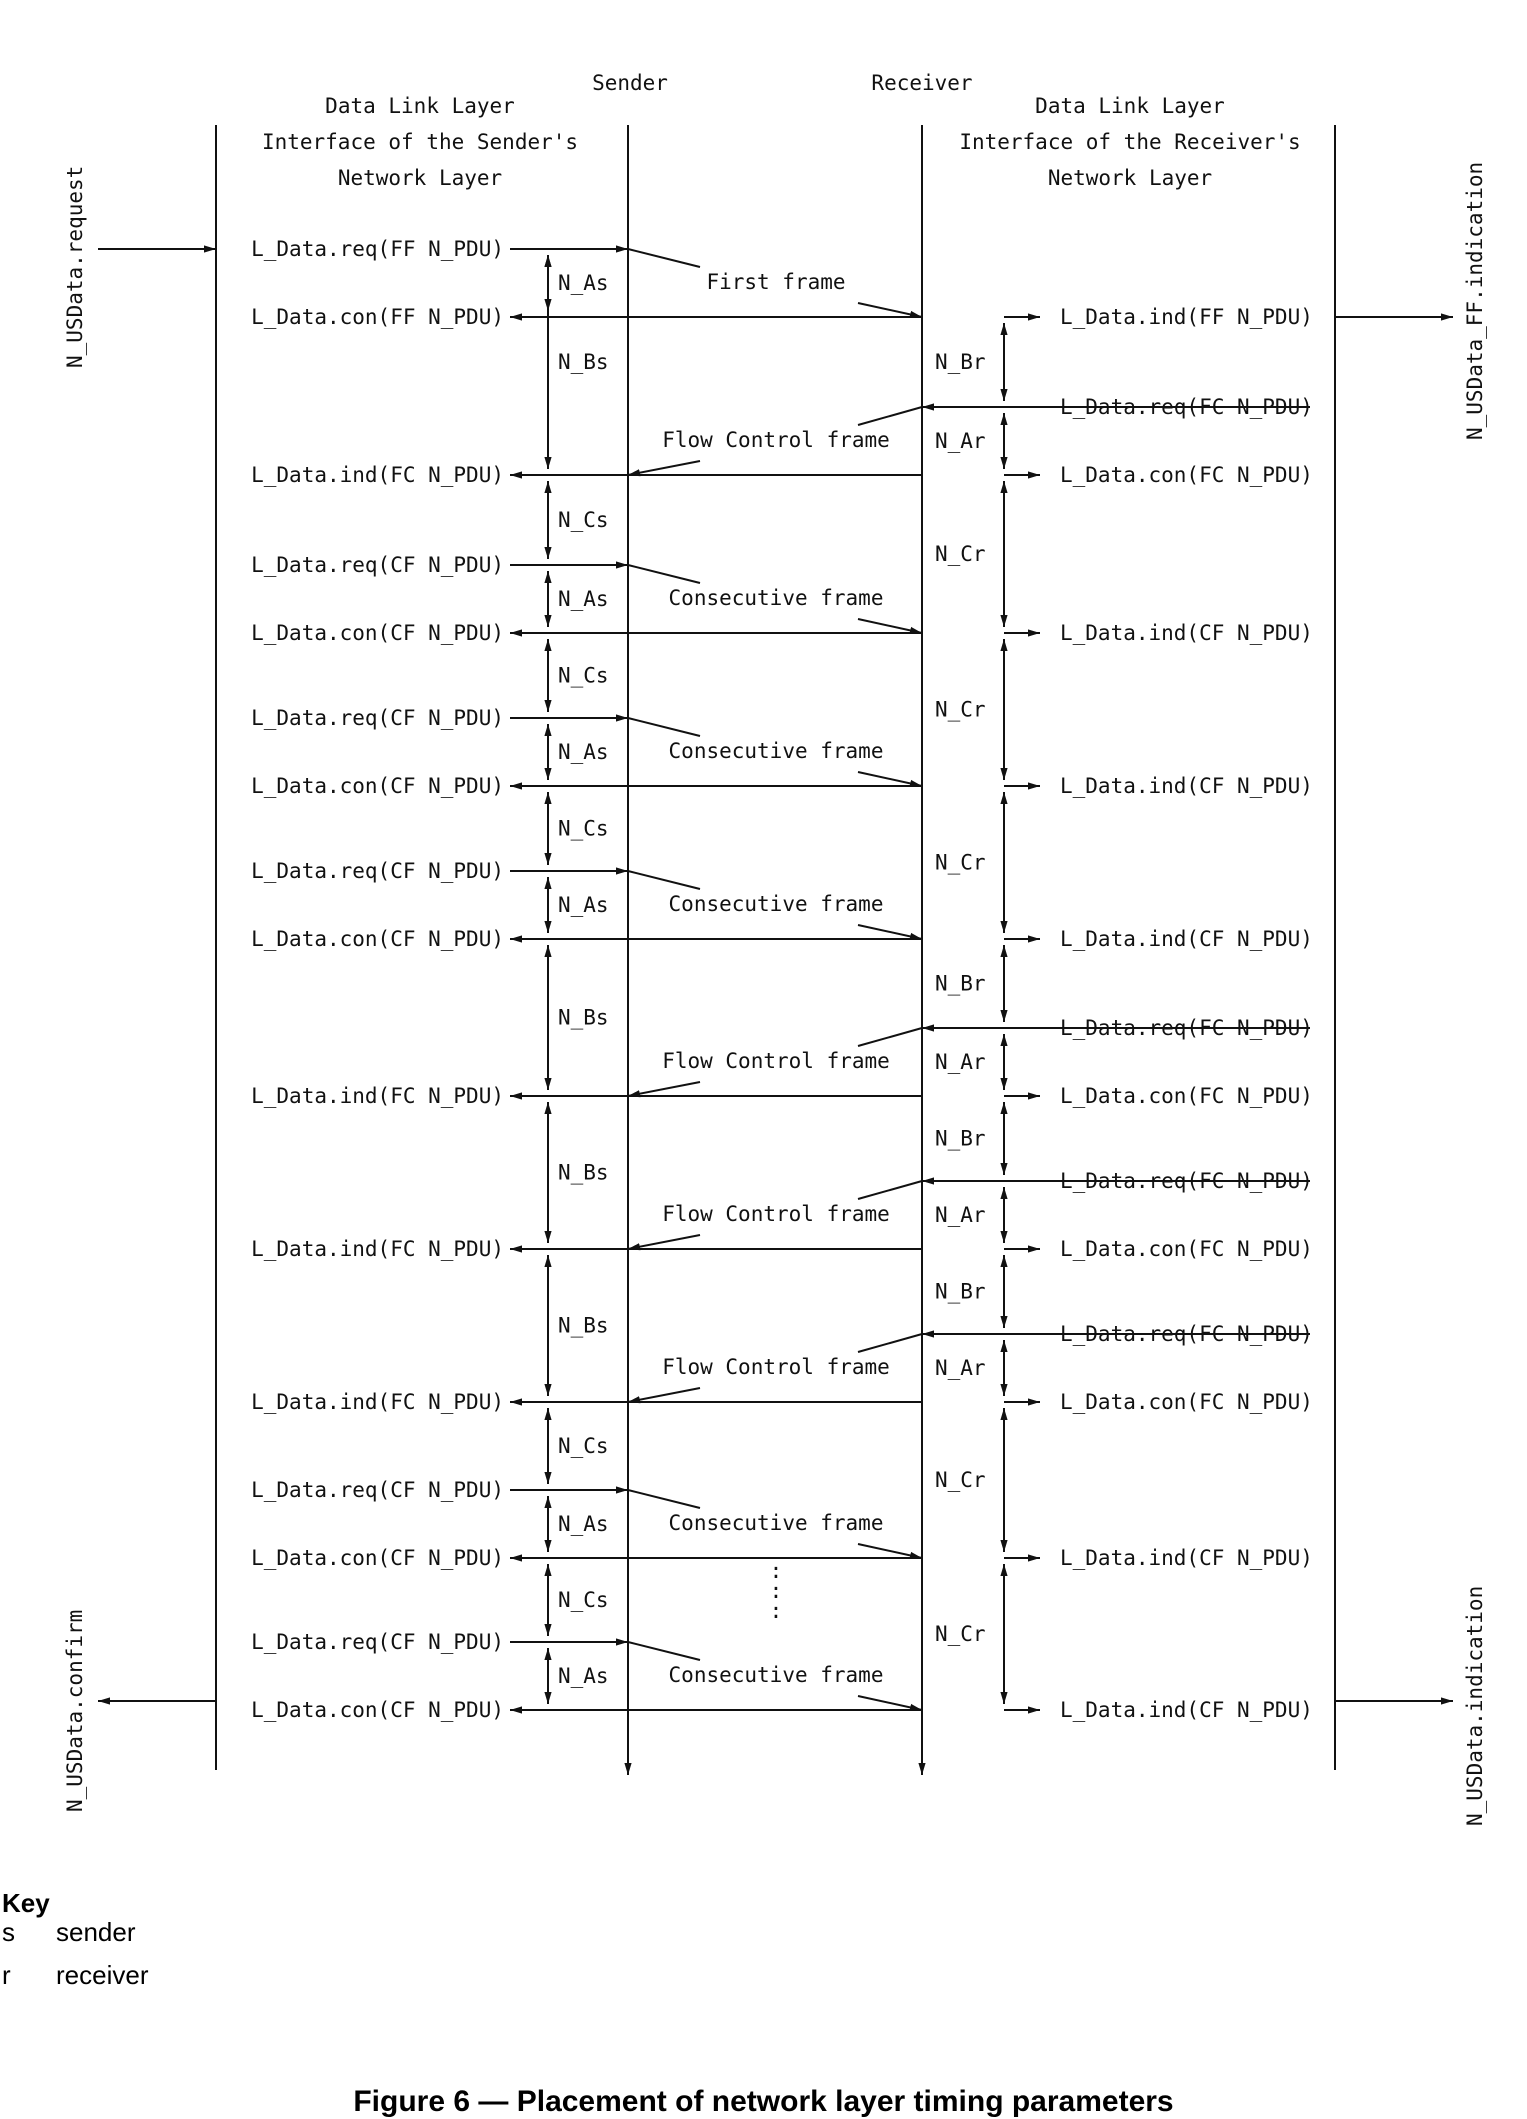 Image resolution: width=1527 pixels, height=2119 pixels. Describe the element at coordinates (8, 1932) in the screenshot. I see `key-symbol: s` at that location.